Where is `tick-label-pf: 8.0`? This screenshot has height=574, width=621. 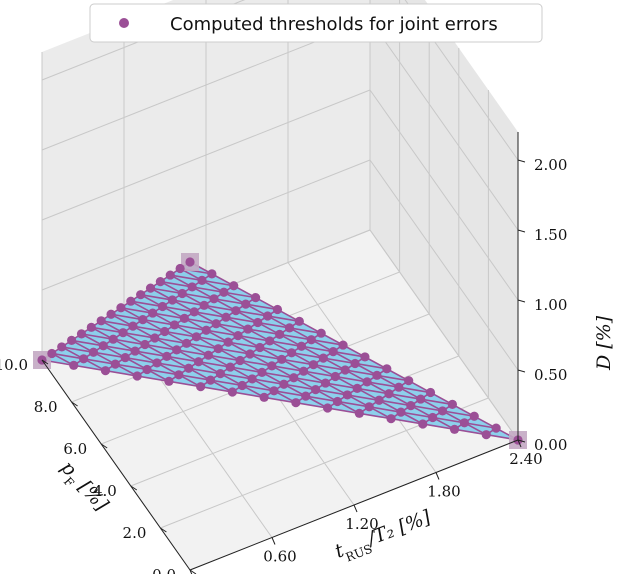 tick-label-pf: 8.0 is located at coordinates (46, 407).